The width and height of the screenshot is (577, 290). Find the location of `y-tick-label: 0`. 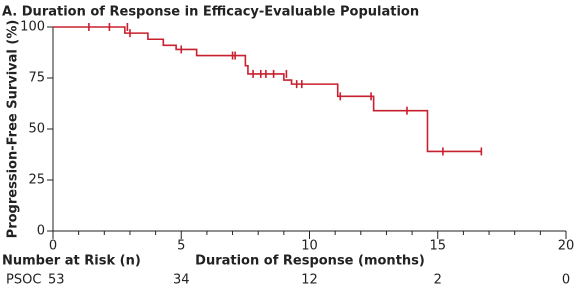

y-tick-label: 0 is located at coordinates (41, 231).